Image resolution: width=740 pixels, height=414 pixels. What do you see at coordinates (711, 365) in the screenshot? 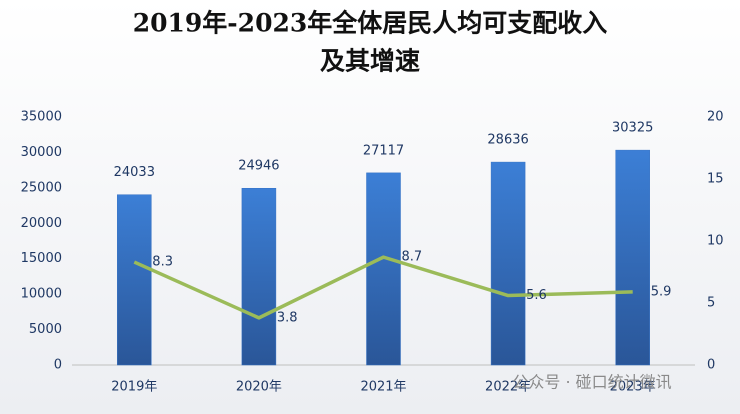
I see `y2-tick-label: 0` at bounding box center [711, 365].